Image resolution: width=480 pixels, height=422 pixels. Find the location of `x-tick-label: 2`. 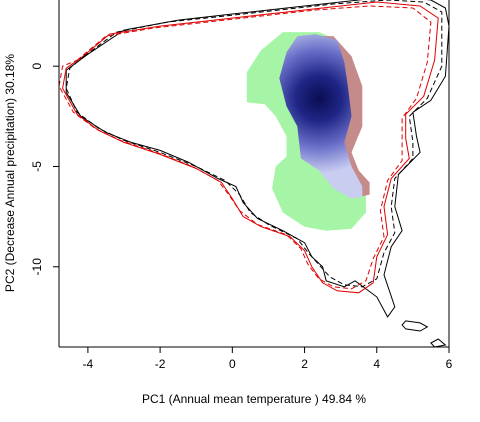

x-tick-label: 2 is located at coordinates (304, 364).